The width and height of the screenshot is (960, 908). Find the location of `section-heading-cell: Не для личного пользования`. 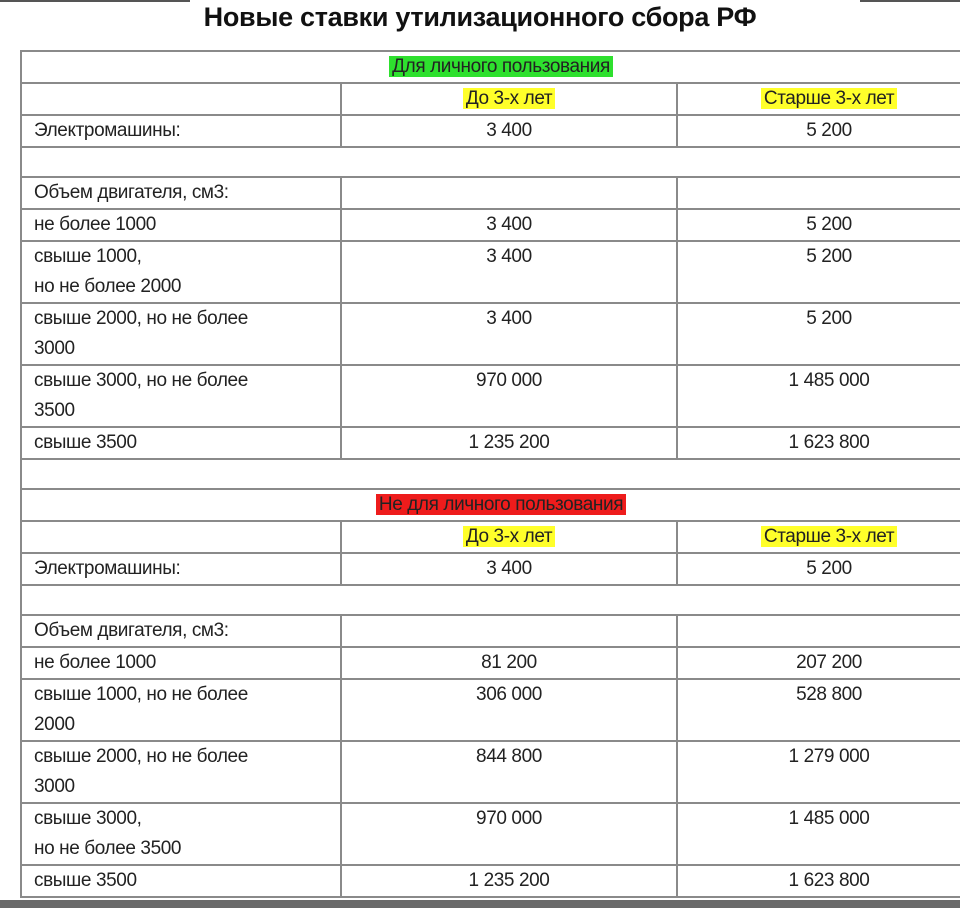

section-heading-cell: Не для личного пользования is located at coordinates (489, 505).